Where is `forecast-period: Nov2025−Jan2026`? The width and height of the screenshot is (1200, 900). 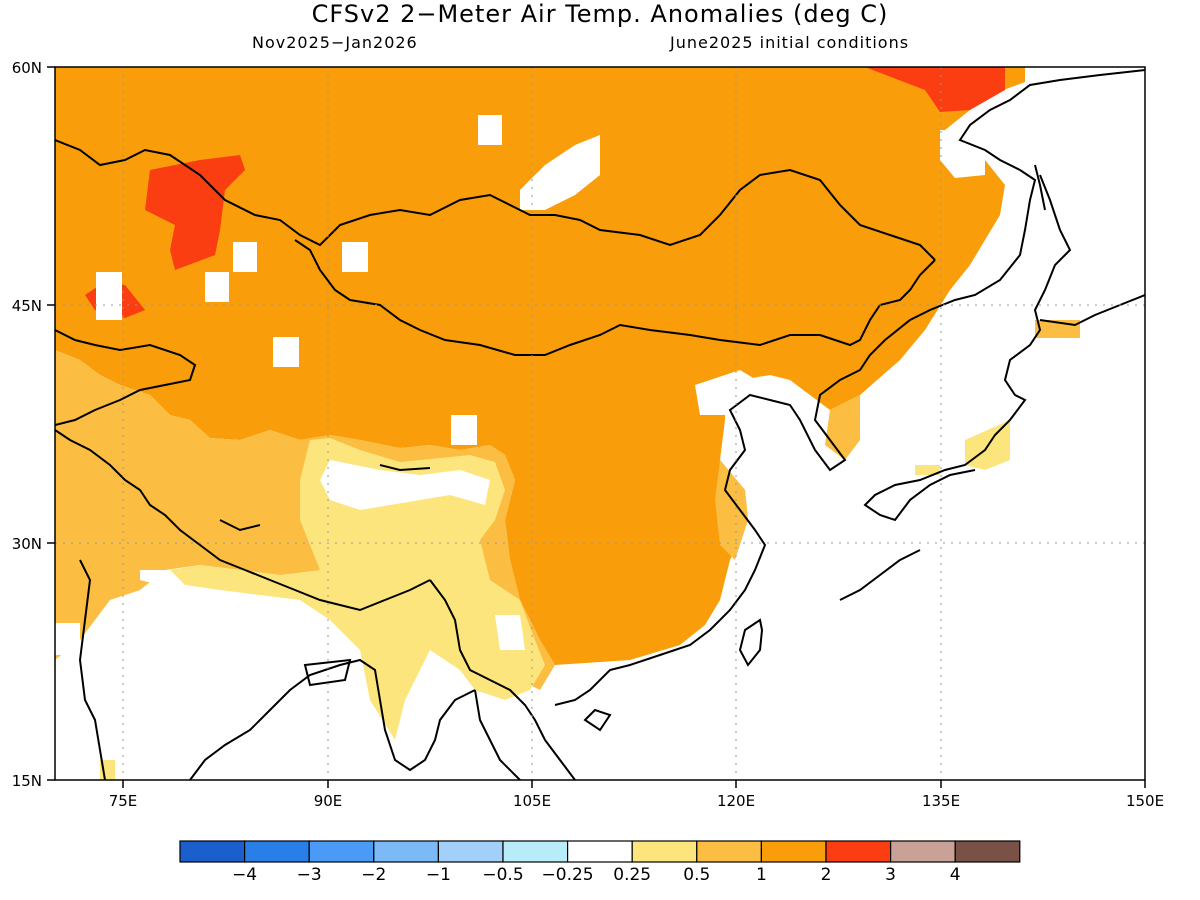 forecast-period: Nov2025−Jan2026 is located at coordinates (335, 42).